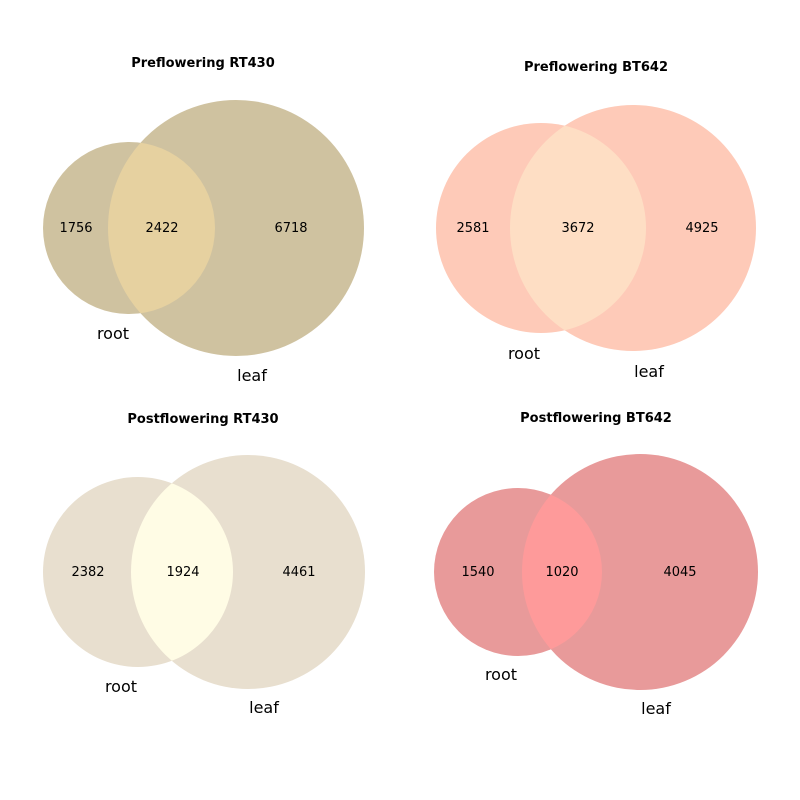 This screenshot has height=800, width=800. I want to click on panel-title: Postflowering BT642, so click(596, 418).